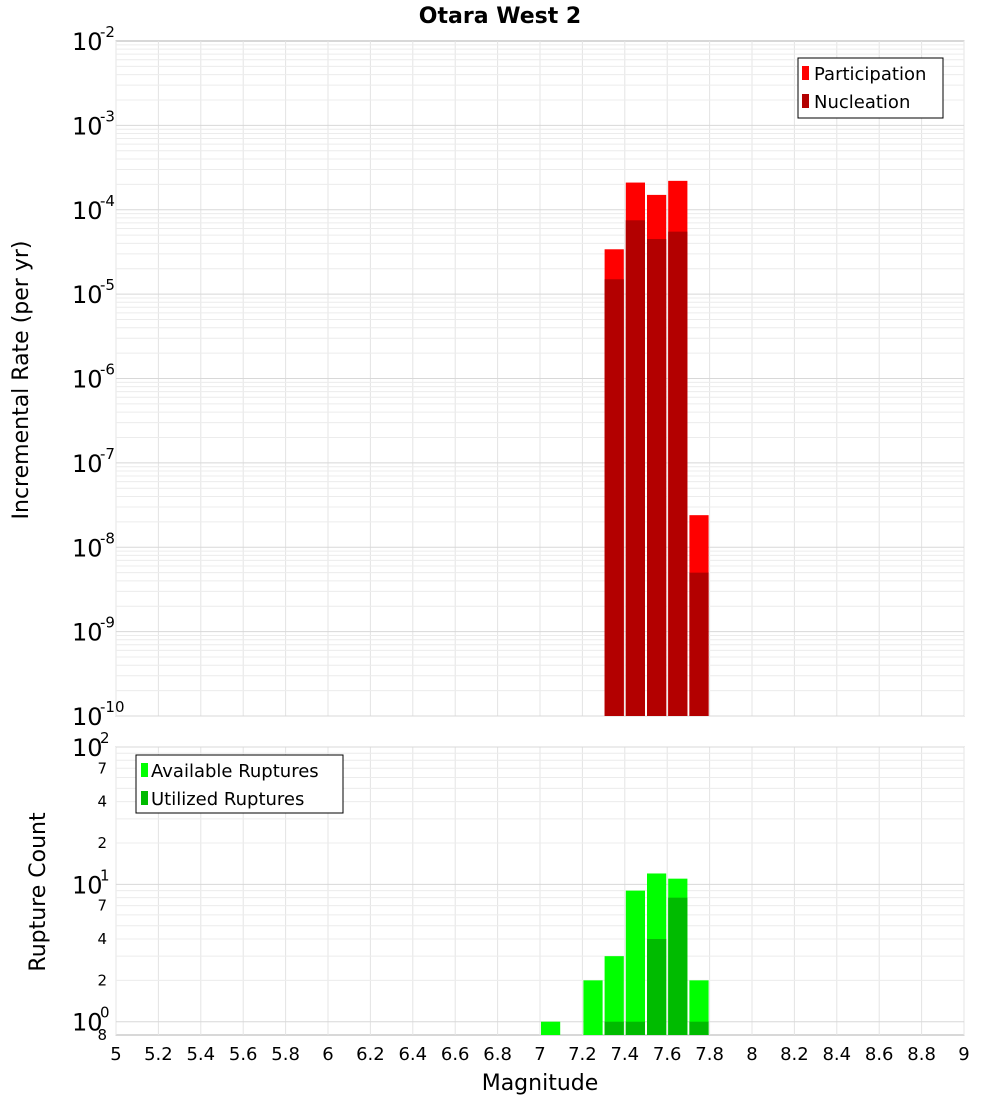 The height and width of the screenshot is (1100, 1000). What do you see at coordinates (862, 102) in the screenshot?
I see `legend-label-nucleation: Nucleation` at bounding box center [862, 102].